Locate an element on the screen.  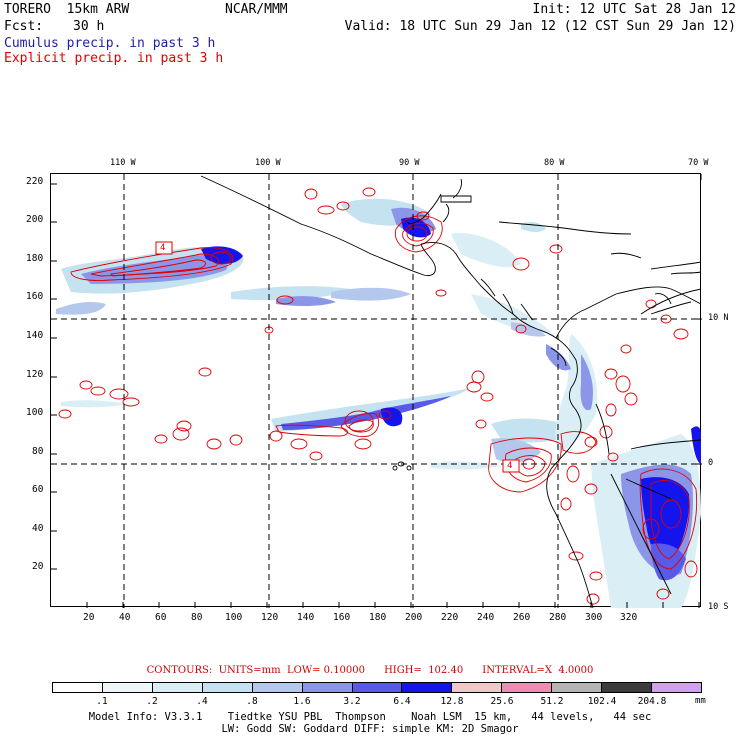
x-tick-160: 160 is located at coordinates (342, 617).